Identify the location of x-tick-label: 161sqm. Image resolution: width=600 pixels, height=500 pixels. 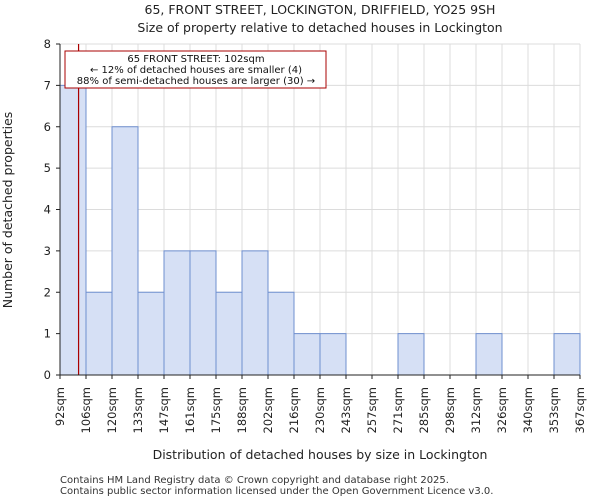
(190, 410).